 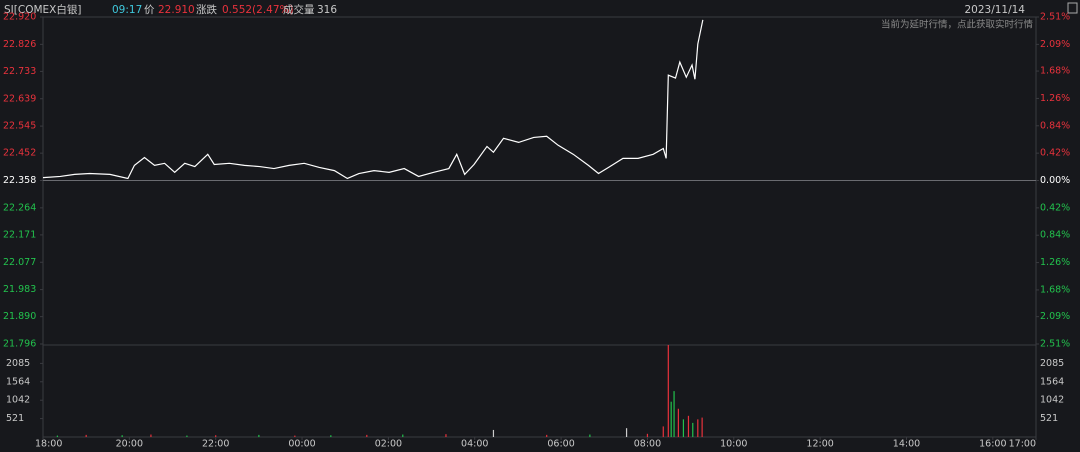 I want to click on x-tick-label: 22:00, so click(x=215, y=444).